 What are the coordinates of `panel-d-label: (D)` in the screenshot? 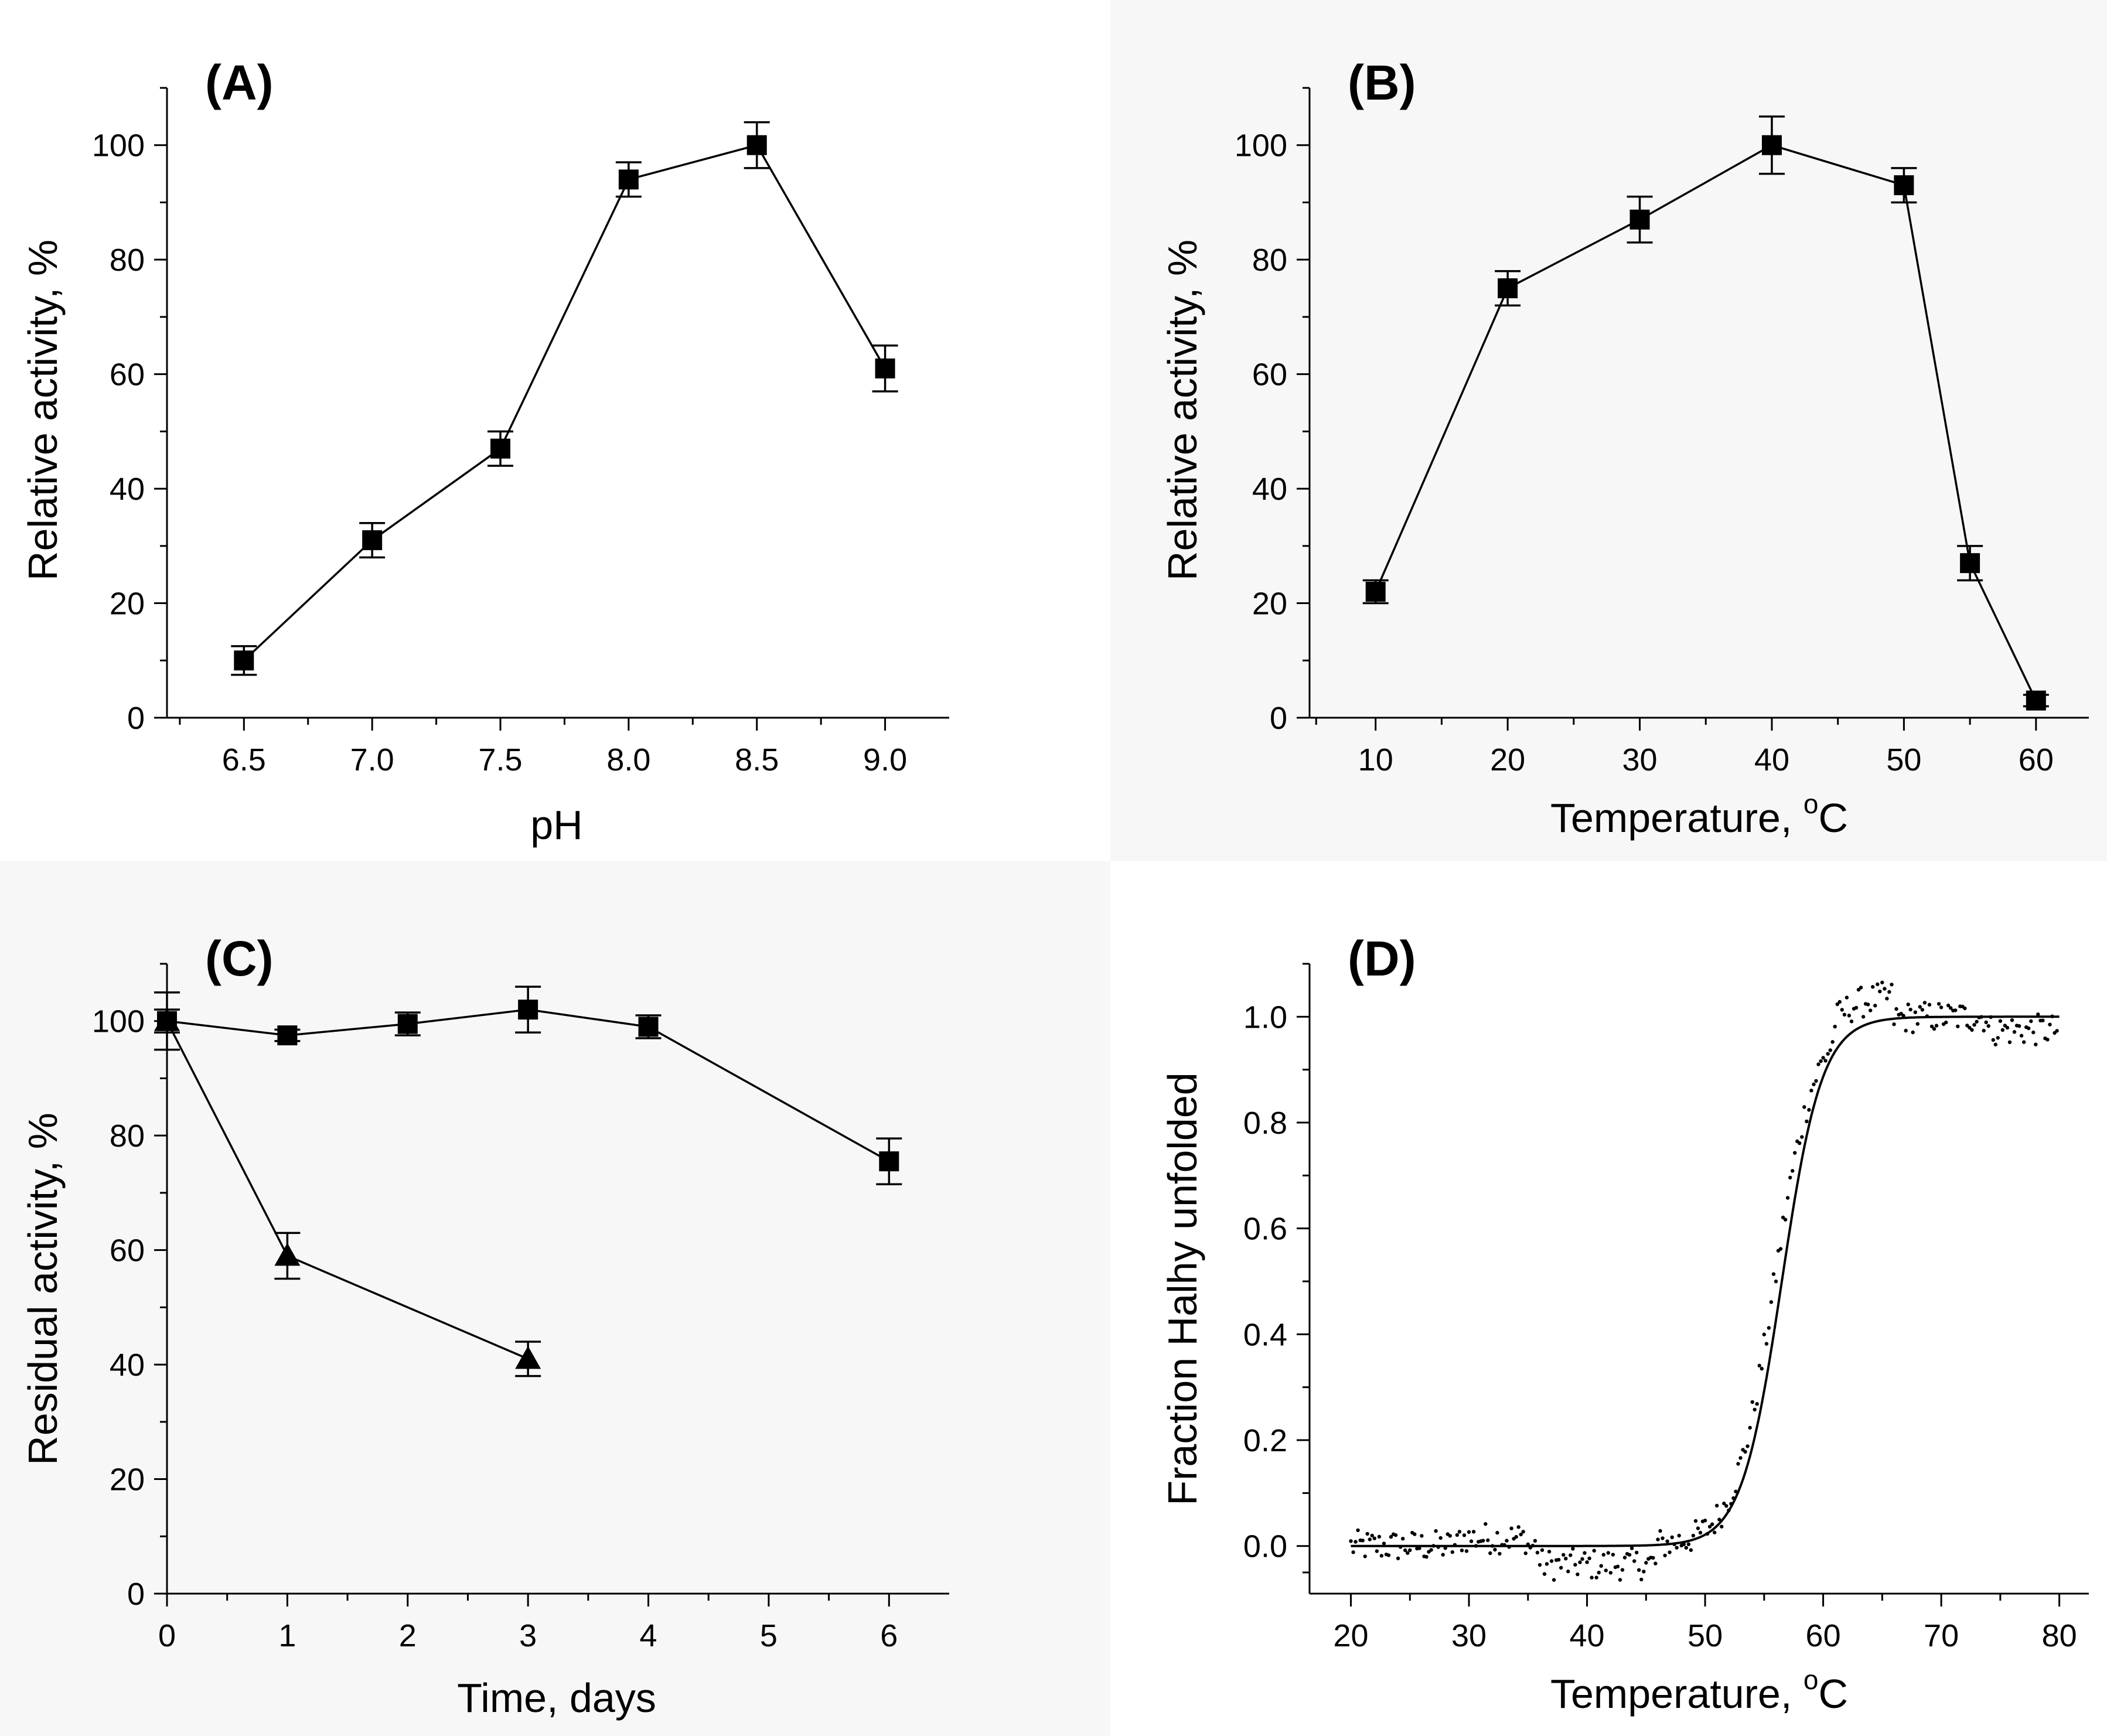 It's located at (1382, 958).